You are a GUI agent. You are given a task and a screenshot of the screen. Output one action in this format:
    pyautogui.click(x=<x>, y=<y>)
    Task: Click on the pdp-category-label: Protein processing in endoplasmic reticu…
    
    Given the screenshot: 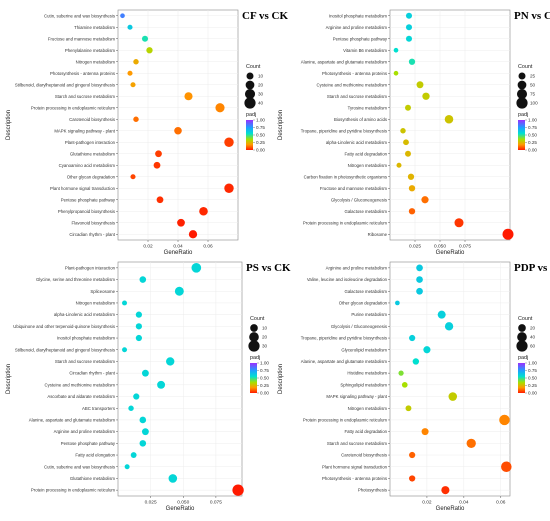 What is the action you would take?
    pyautogui.click(x=345, y=419)
    